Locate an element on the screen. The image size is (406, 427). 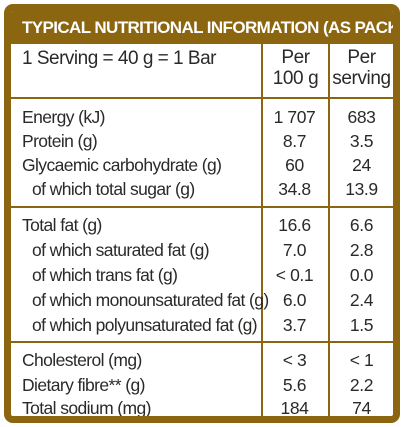
nutrient-label: Energy (kJ) is located at coordinates (63, 117).